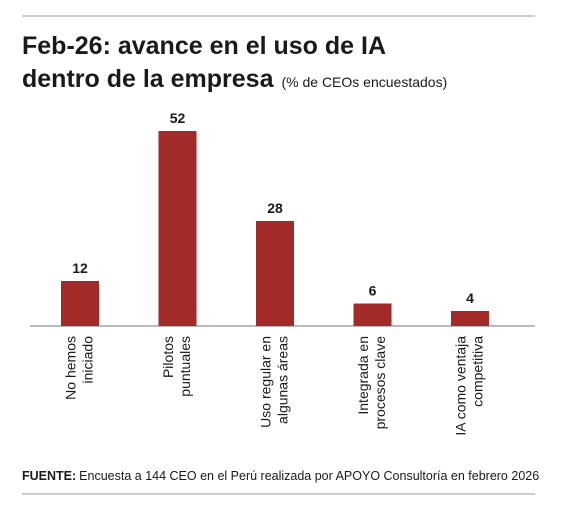 This screenshot has height=514, width=564. What do you see at coordinates (178, 118) in the screenshot?
I see `value-label: 52` at bounding box center [178, 118].